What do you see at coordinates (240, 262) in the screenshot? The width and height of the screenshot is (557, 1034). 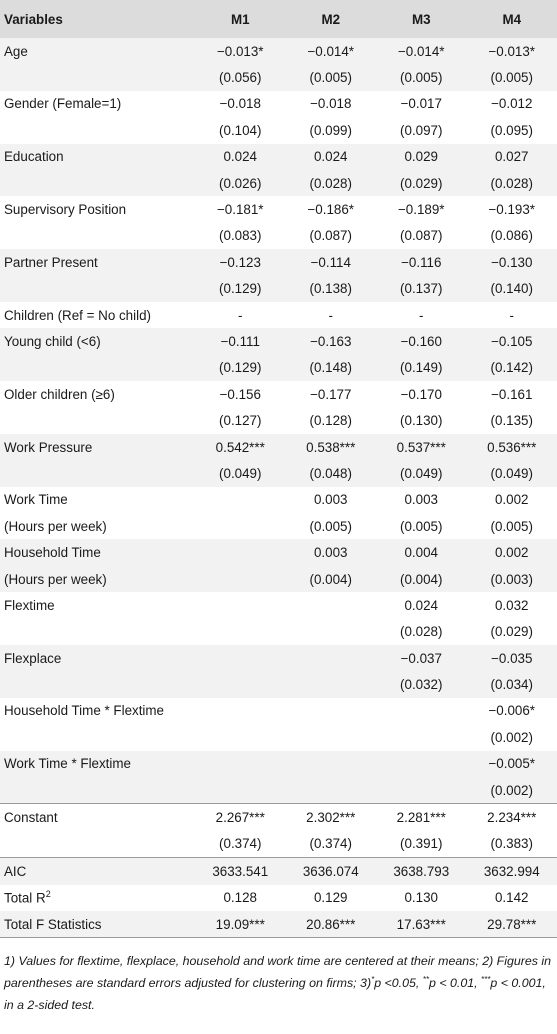 I see `cell-m1: −0.123` at bounding box center [240, 262].